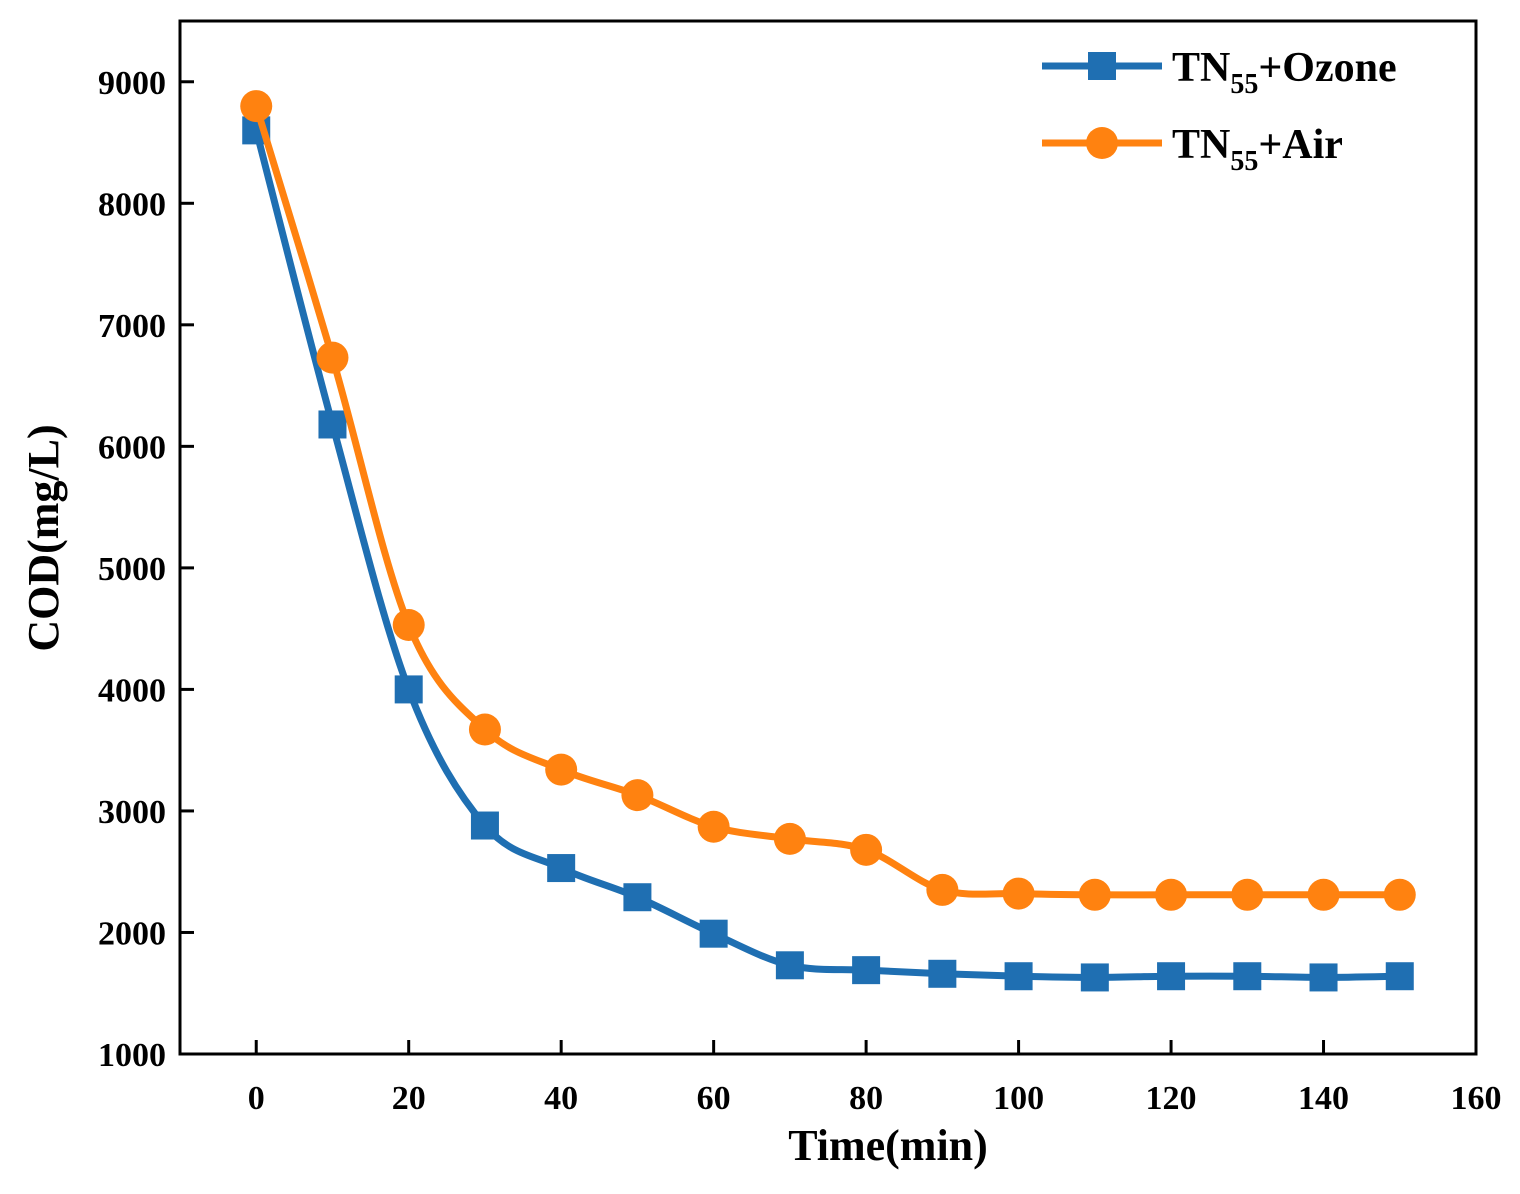 The image size is (1520, 1194). What do you see at coordinates (1244, 84) in the screenshot?
I see `legend-label-ozone-sub: 55` at bounding box center [1244, 84].